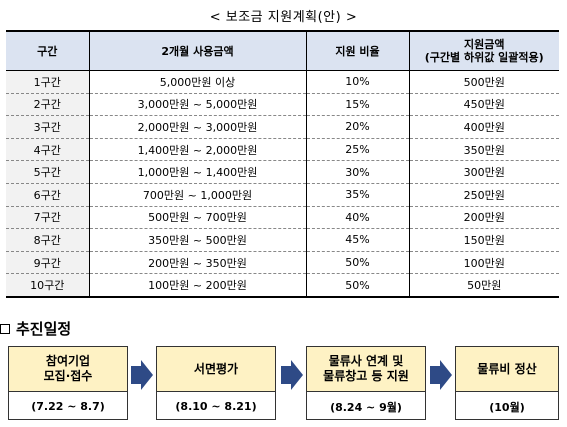 This screenshot has height=427, width=567. I want to click on cell-usage: 5,000만원 이상, so click(197, 82).